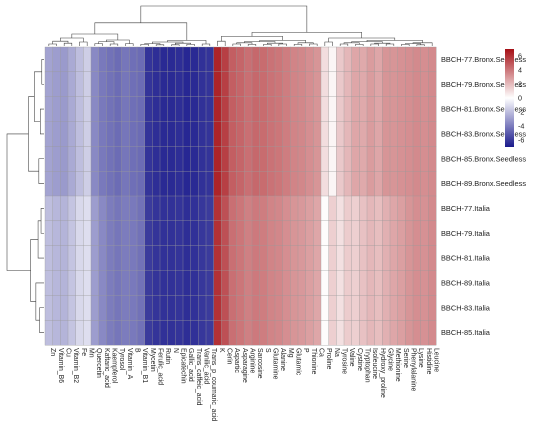  Describe the element at coordinates (520, 56) in the screenshot. I see `color-legend-tick: 6` at that location.